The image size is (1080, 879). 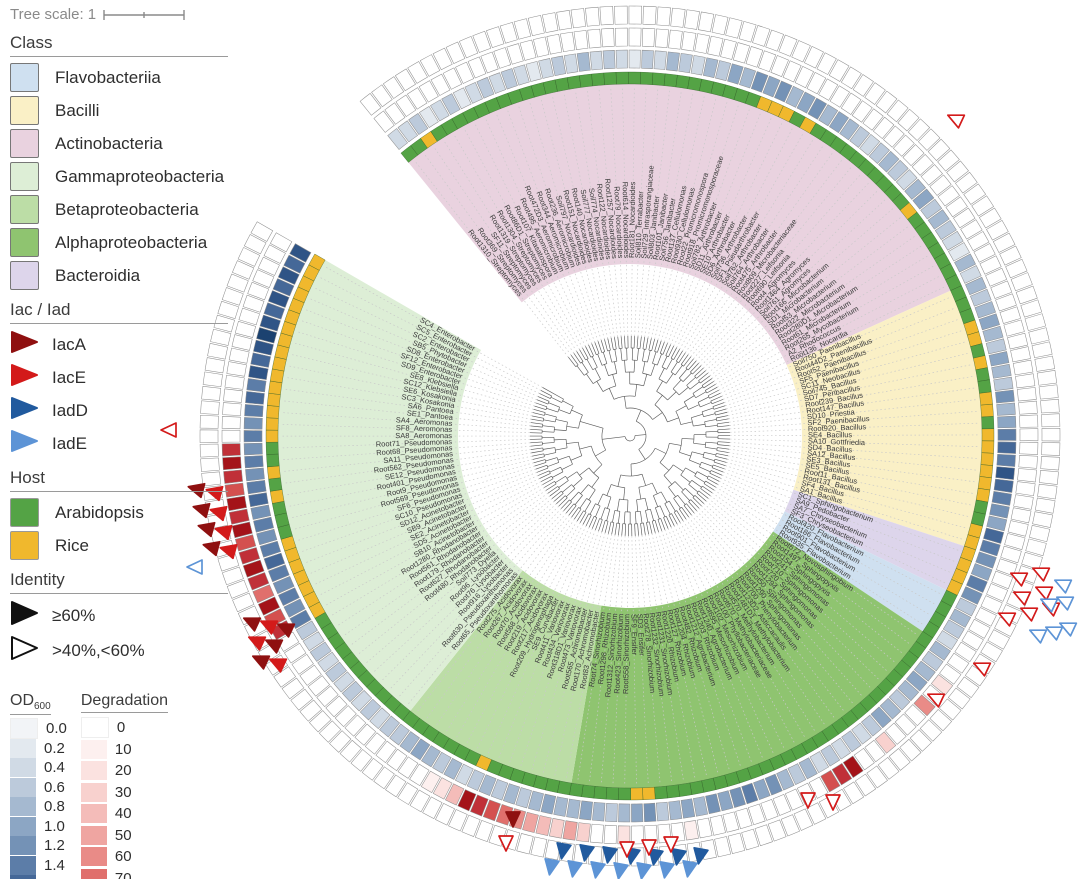 What do you see at coordinates (24, 729) in the screenshot?
I see `od600-swatch` at bounding box center [24, 729].